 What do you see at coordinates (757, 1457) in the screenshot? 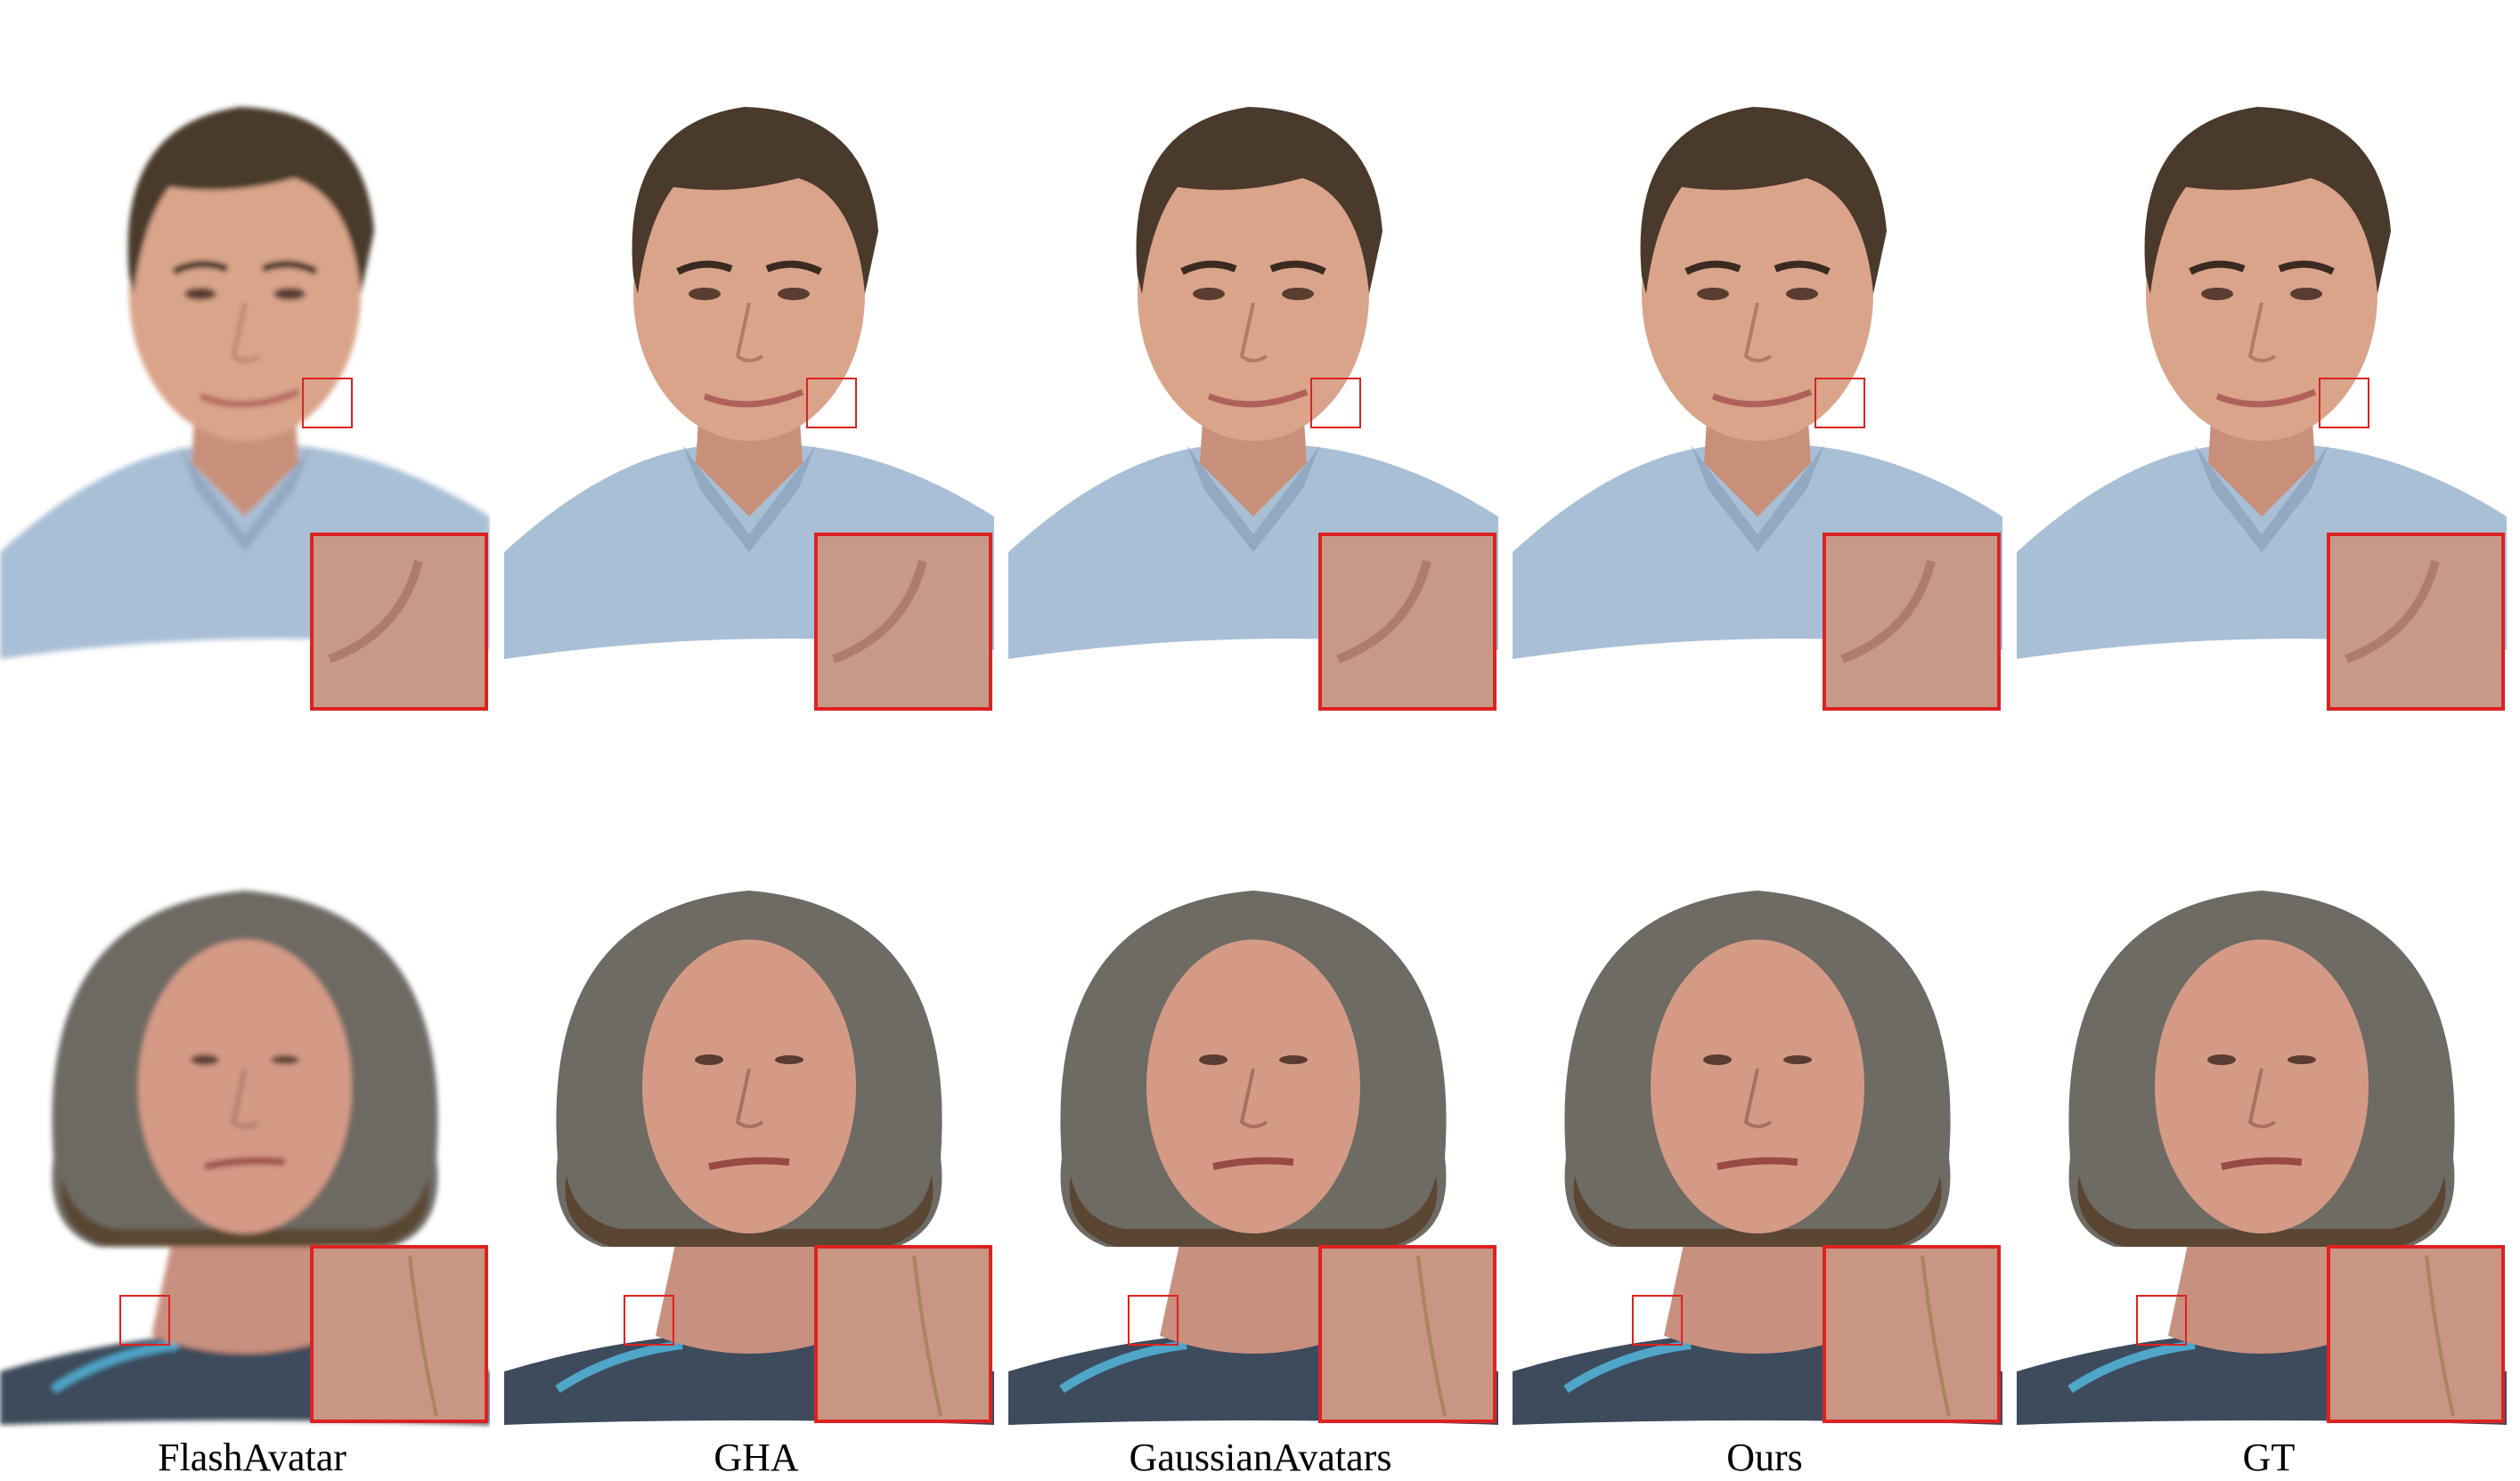
I see `label-gha: GHA` at bounding box center [757, 1457].